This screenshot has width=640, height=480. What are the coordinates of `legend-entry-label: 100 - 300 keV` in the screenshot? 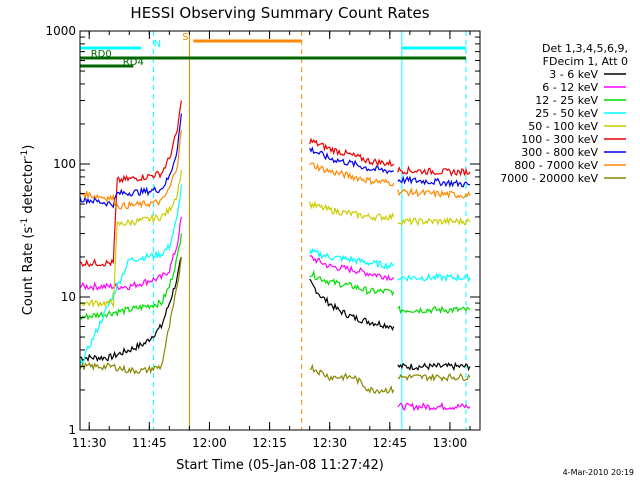 It's located at (559, 139).